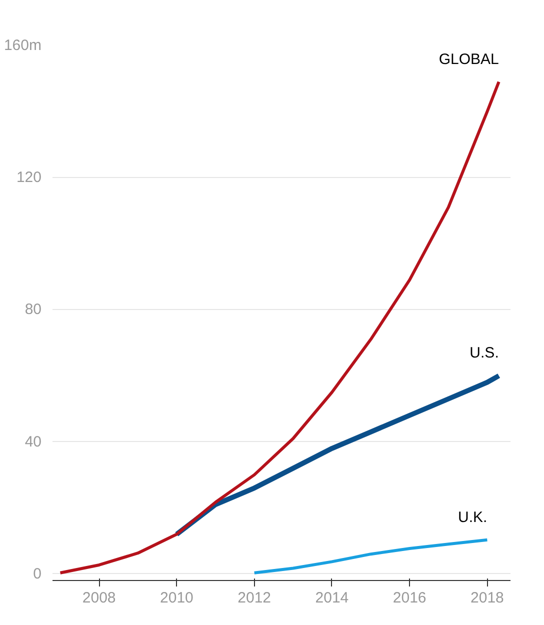 The width and height of the screenshot is (544, 625). I want to click on y-tick-label: 80, so click(33, 309).